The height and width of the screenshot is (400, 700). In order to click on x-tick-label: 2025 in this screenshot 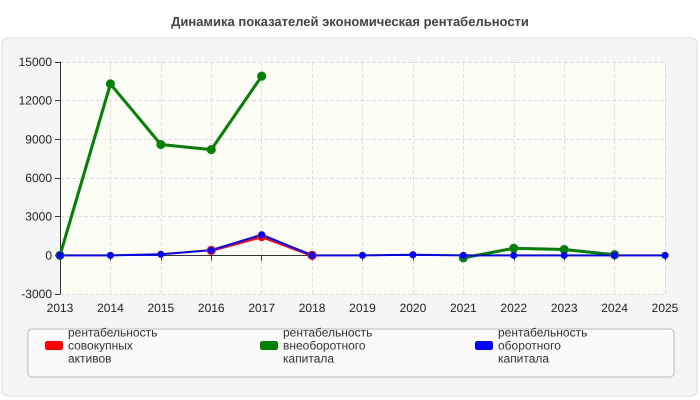, I will do `click(665, 308)`.